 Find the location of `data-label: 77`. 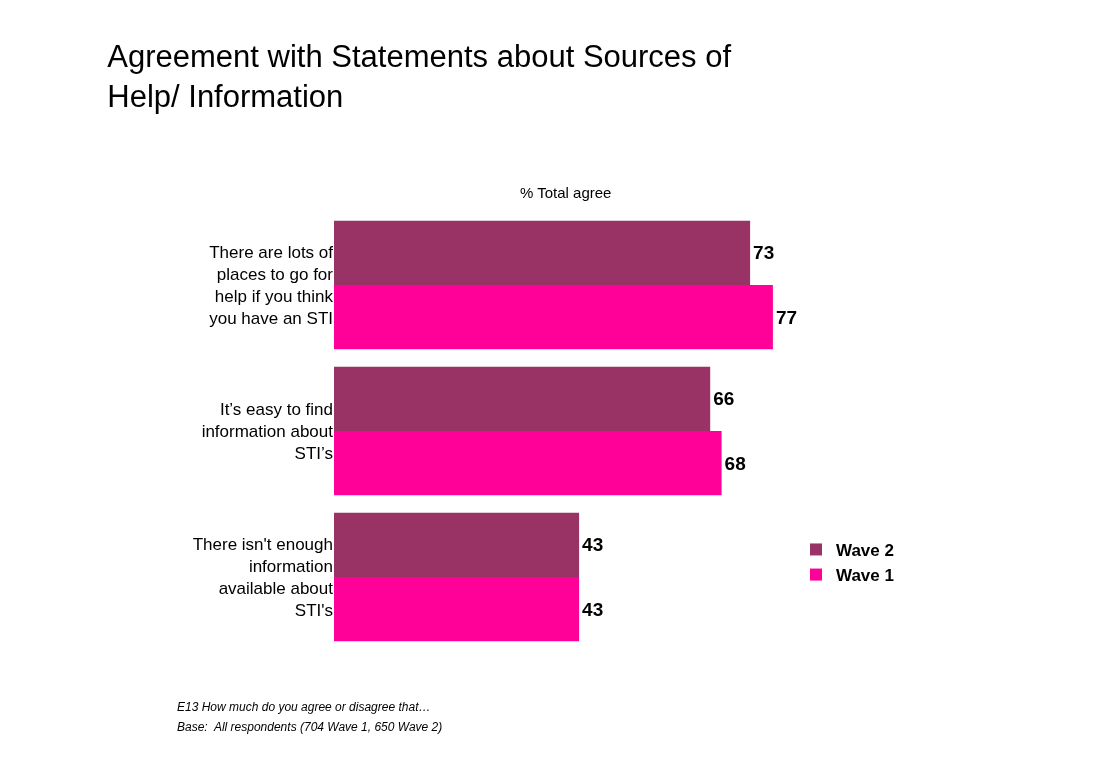

data-label: 77 is located at coordinates (786, 317).